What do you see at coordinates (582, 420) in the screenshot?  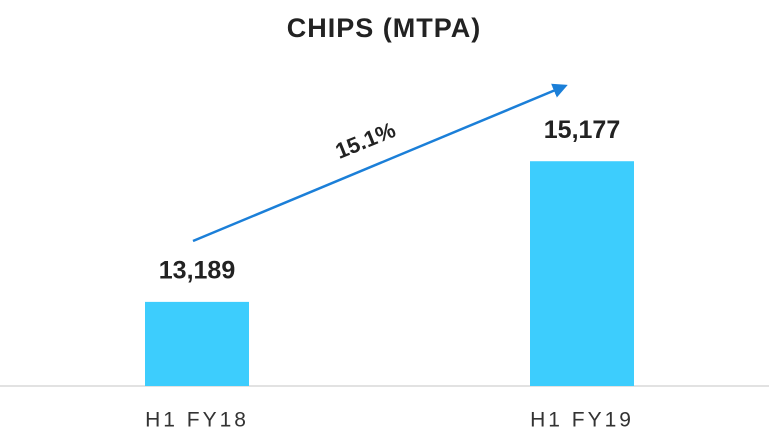 I see `x-tick-label: H1 FY19` at bounding box center [582, 420].